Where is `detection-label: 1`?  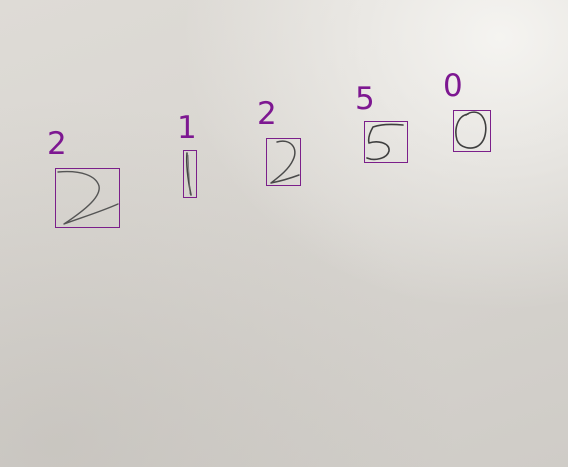
detection-label: 1 is located at coordinates (187, 128).